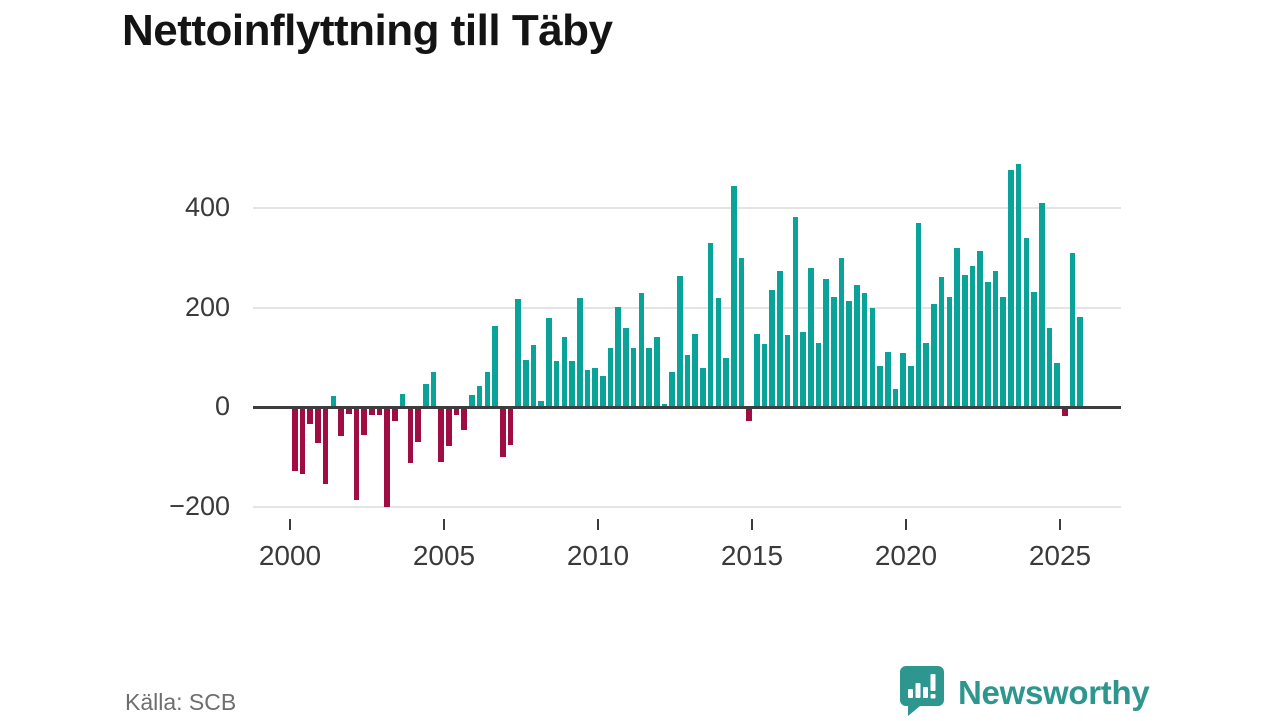 The image size is (1280, 721). Describe the element at coordinates (367, 30) in the screenshot. I see `page-title: Nettoinflyttning till Täby` at that location.